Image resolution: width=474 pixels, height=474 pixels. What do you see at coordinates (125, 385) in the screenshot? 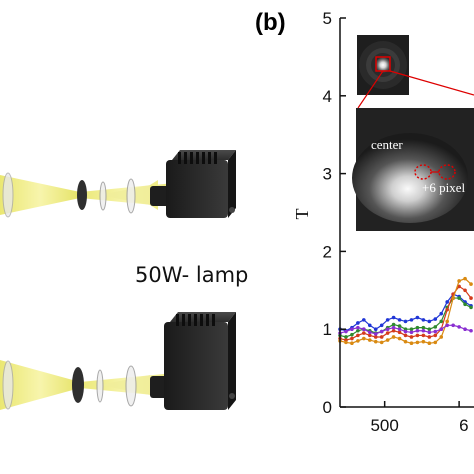
I see `light-beam` at bounding box center [125, 385].